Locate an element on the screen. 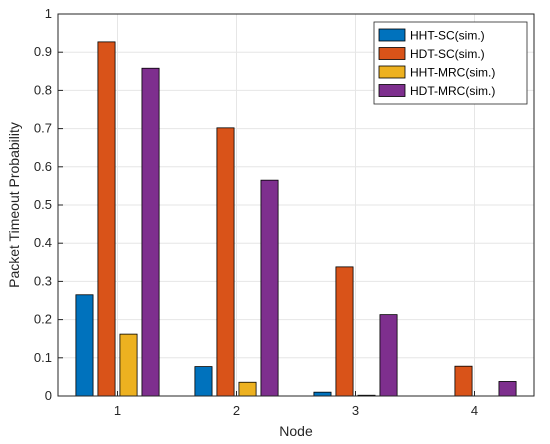 Image resolution: width=550 pixels, height=444 pixels. x-axis-ticks: 1 2 3 4 is located at coordinates (296, 404).